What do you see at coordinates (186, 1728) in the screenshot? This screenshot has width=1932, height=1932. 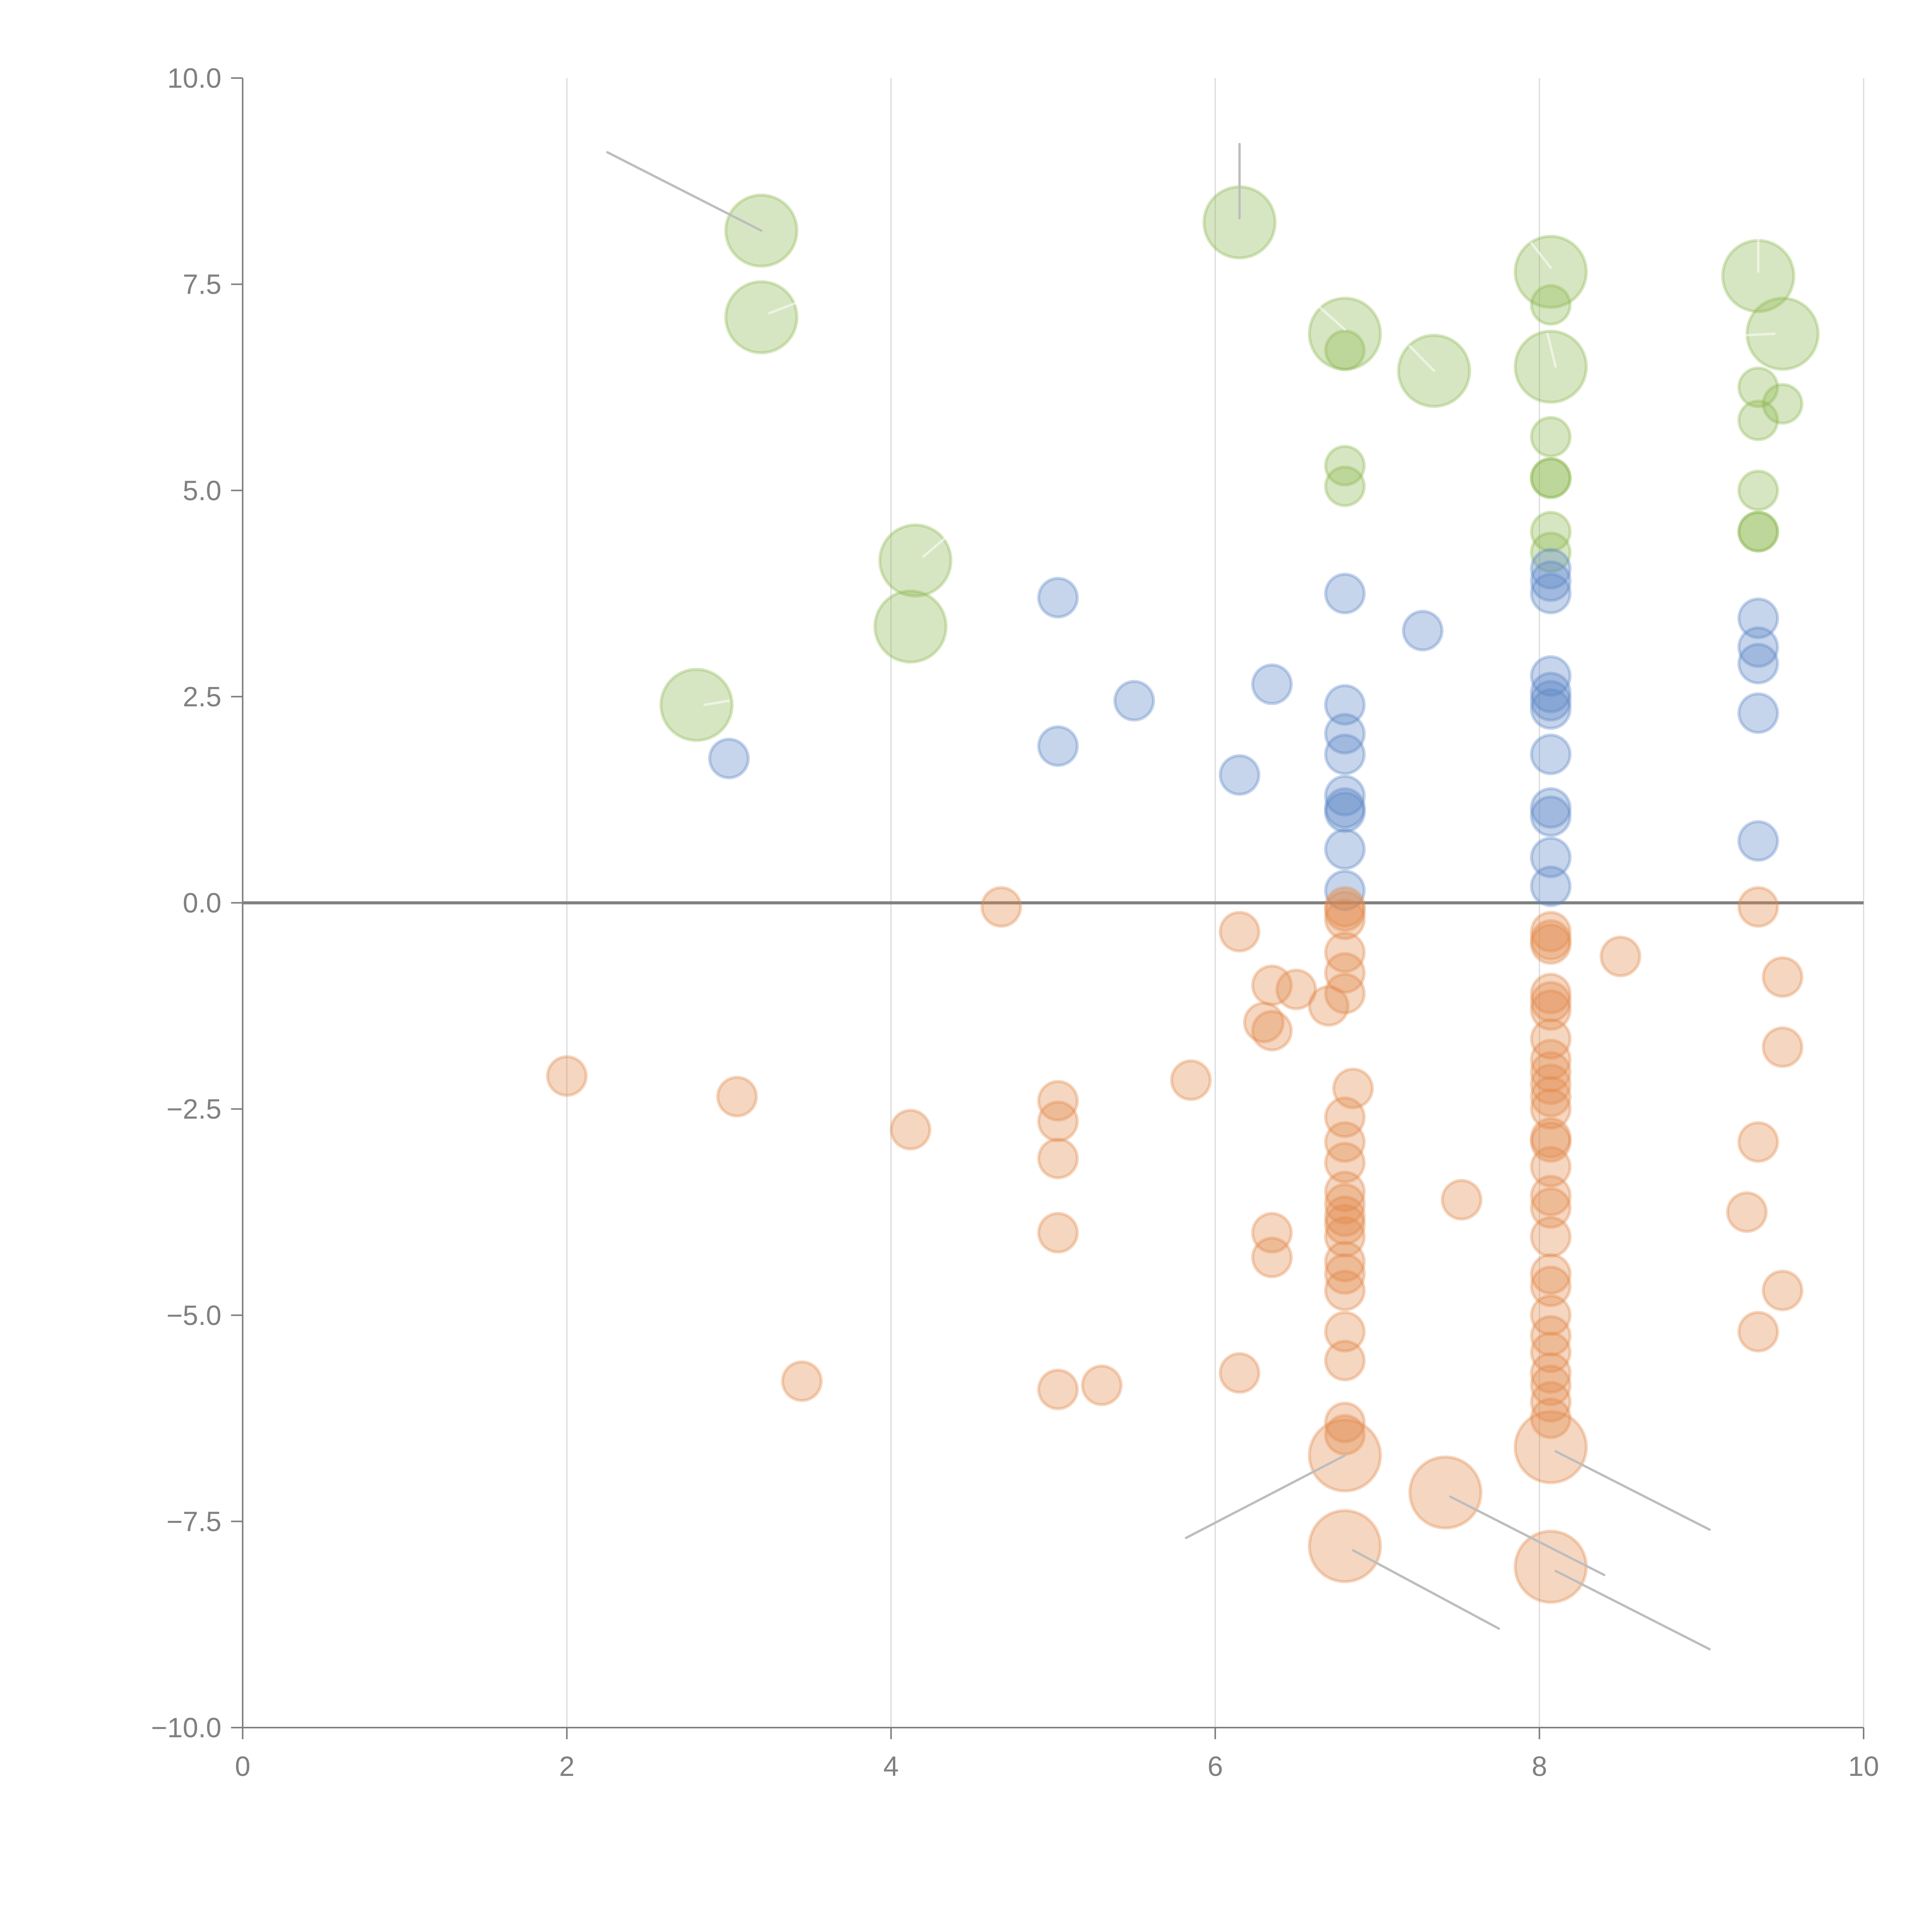 I see `y-tick-label: −10.0` at bounding box center [186, 1728].